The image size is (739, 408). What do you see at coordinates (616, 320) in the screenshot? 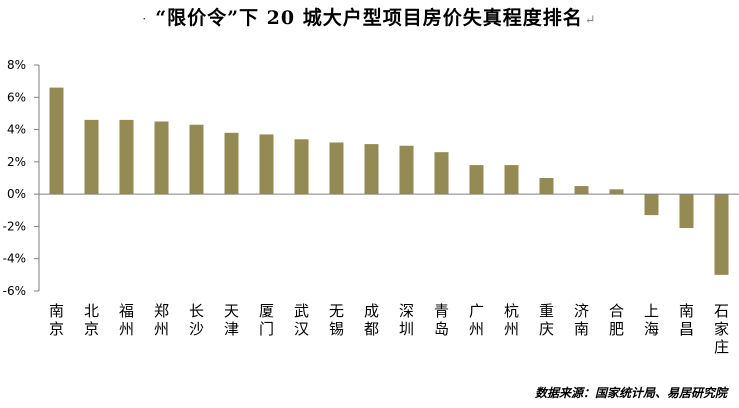
I see `x-tick-label: 合肥` at bounding box center [616, 320].